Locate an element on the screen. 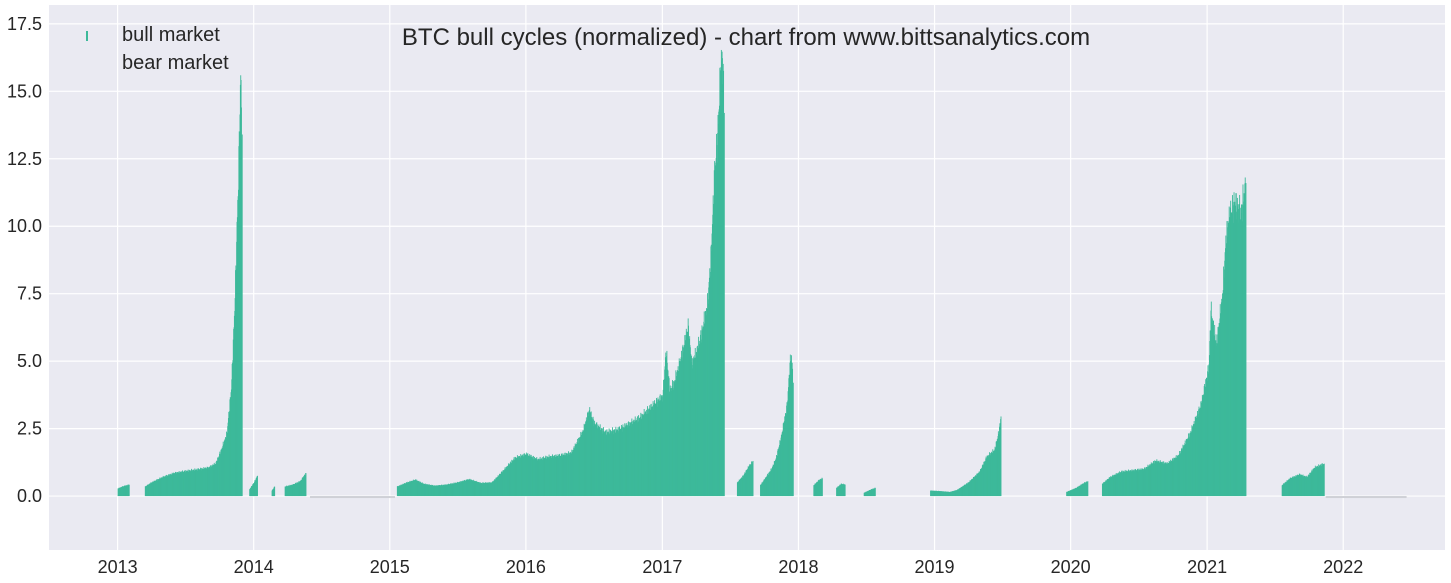 The height and width of the screenshot is (583, 1451). legend-label-bull-market: bull market is located at coordinates (171, 35).